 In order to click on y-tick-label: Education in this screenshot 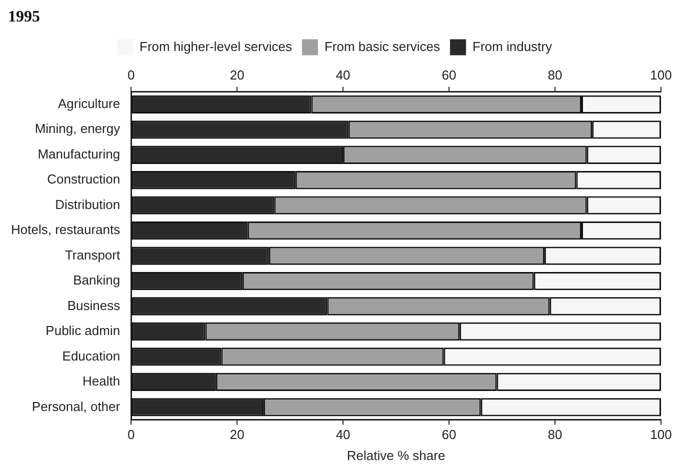, I will do `click(91, 356)`.